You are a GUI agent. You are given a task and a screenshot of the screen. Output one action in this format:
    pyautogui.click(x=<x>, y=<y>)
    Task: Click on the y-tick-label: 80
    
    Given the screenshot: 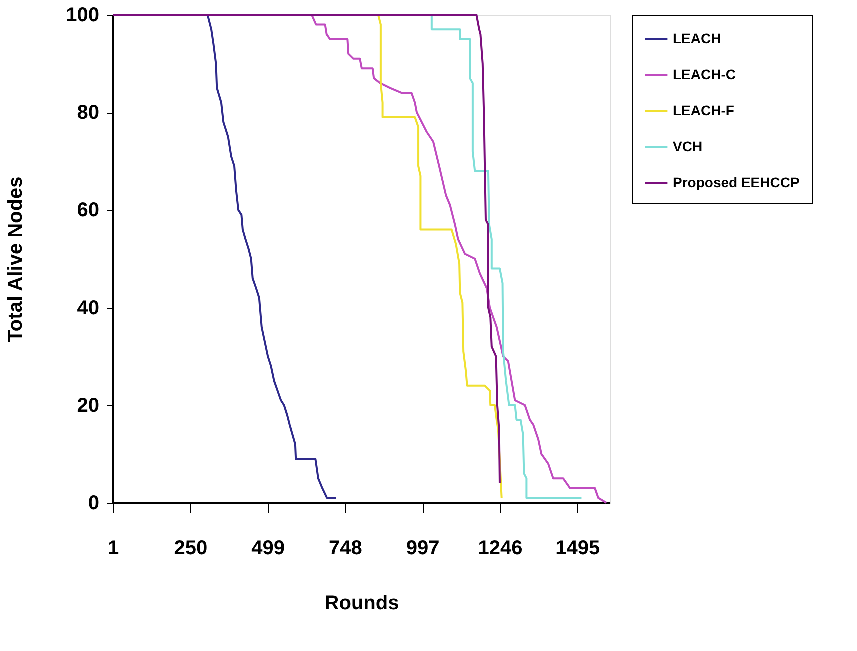 What is the action you would take?
    pyautogui.click(x=88, y=113)
    